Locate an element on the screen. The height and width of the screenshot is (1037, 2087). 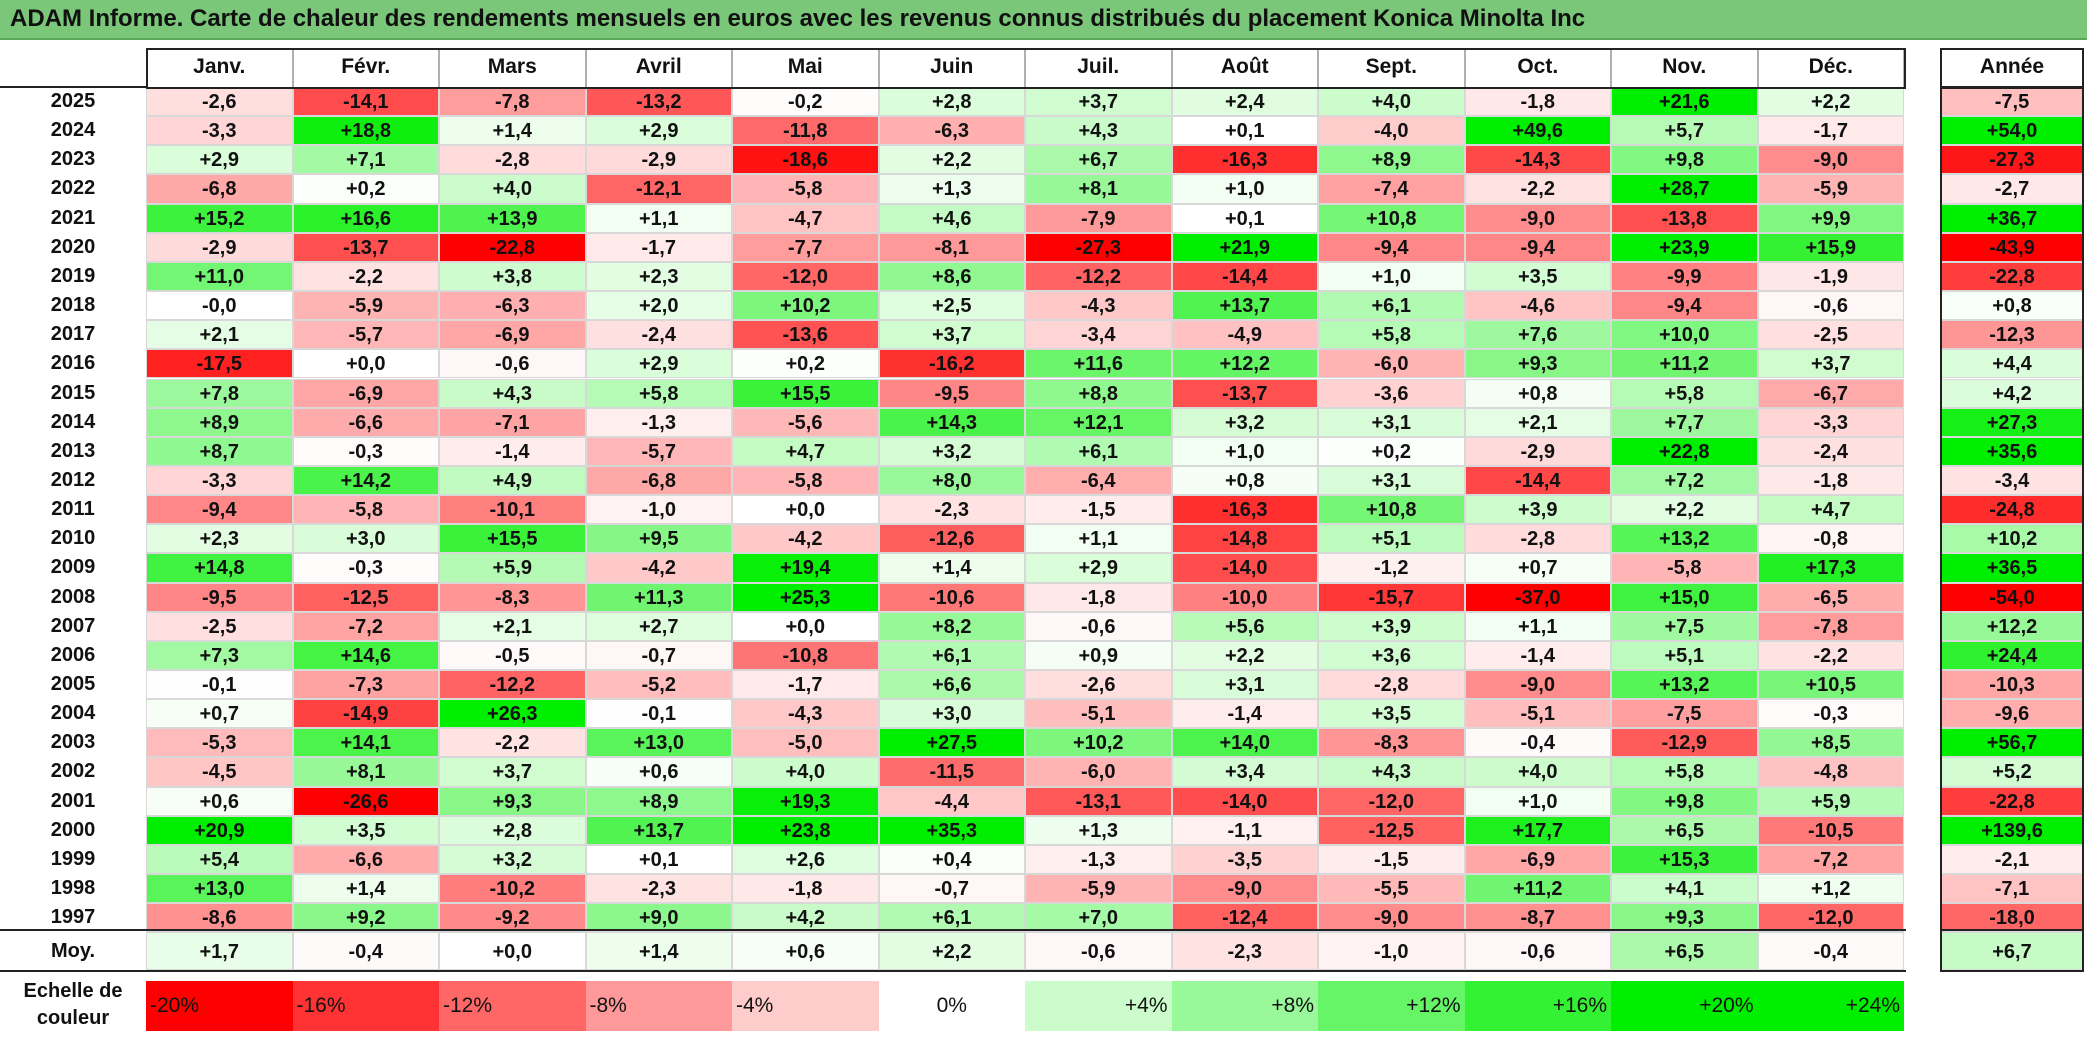
year-label: 2002 is located at coordinates (73, 771).